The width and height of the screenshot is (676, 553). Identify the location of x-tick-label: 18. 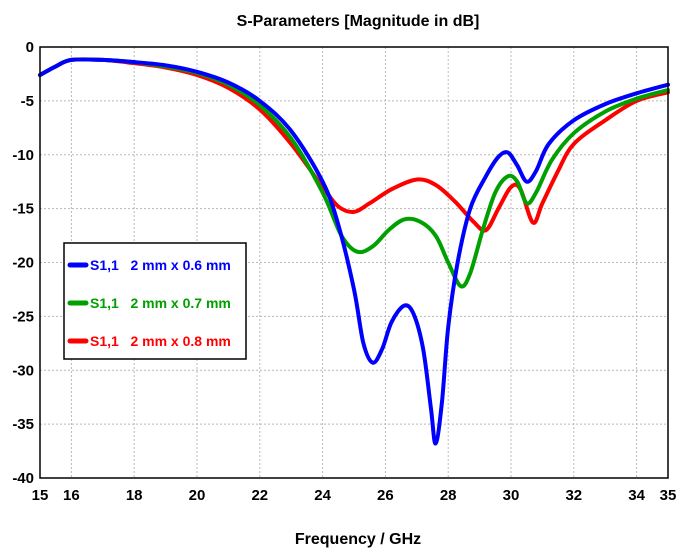
(134, 495).